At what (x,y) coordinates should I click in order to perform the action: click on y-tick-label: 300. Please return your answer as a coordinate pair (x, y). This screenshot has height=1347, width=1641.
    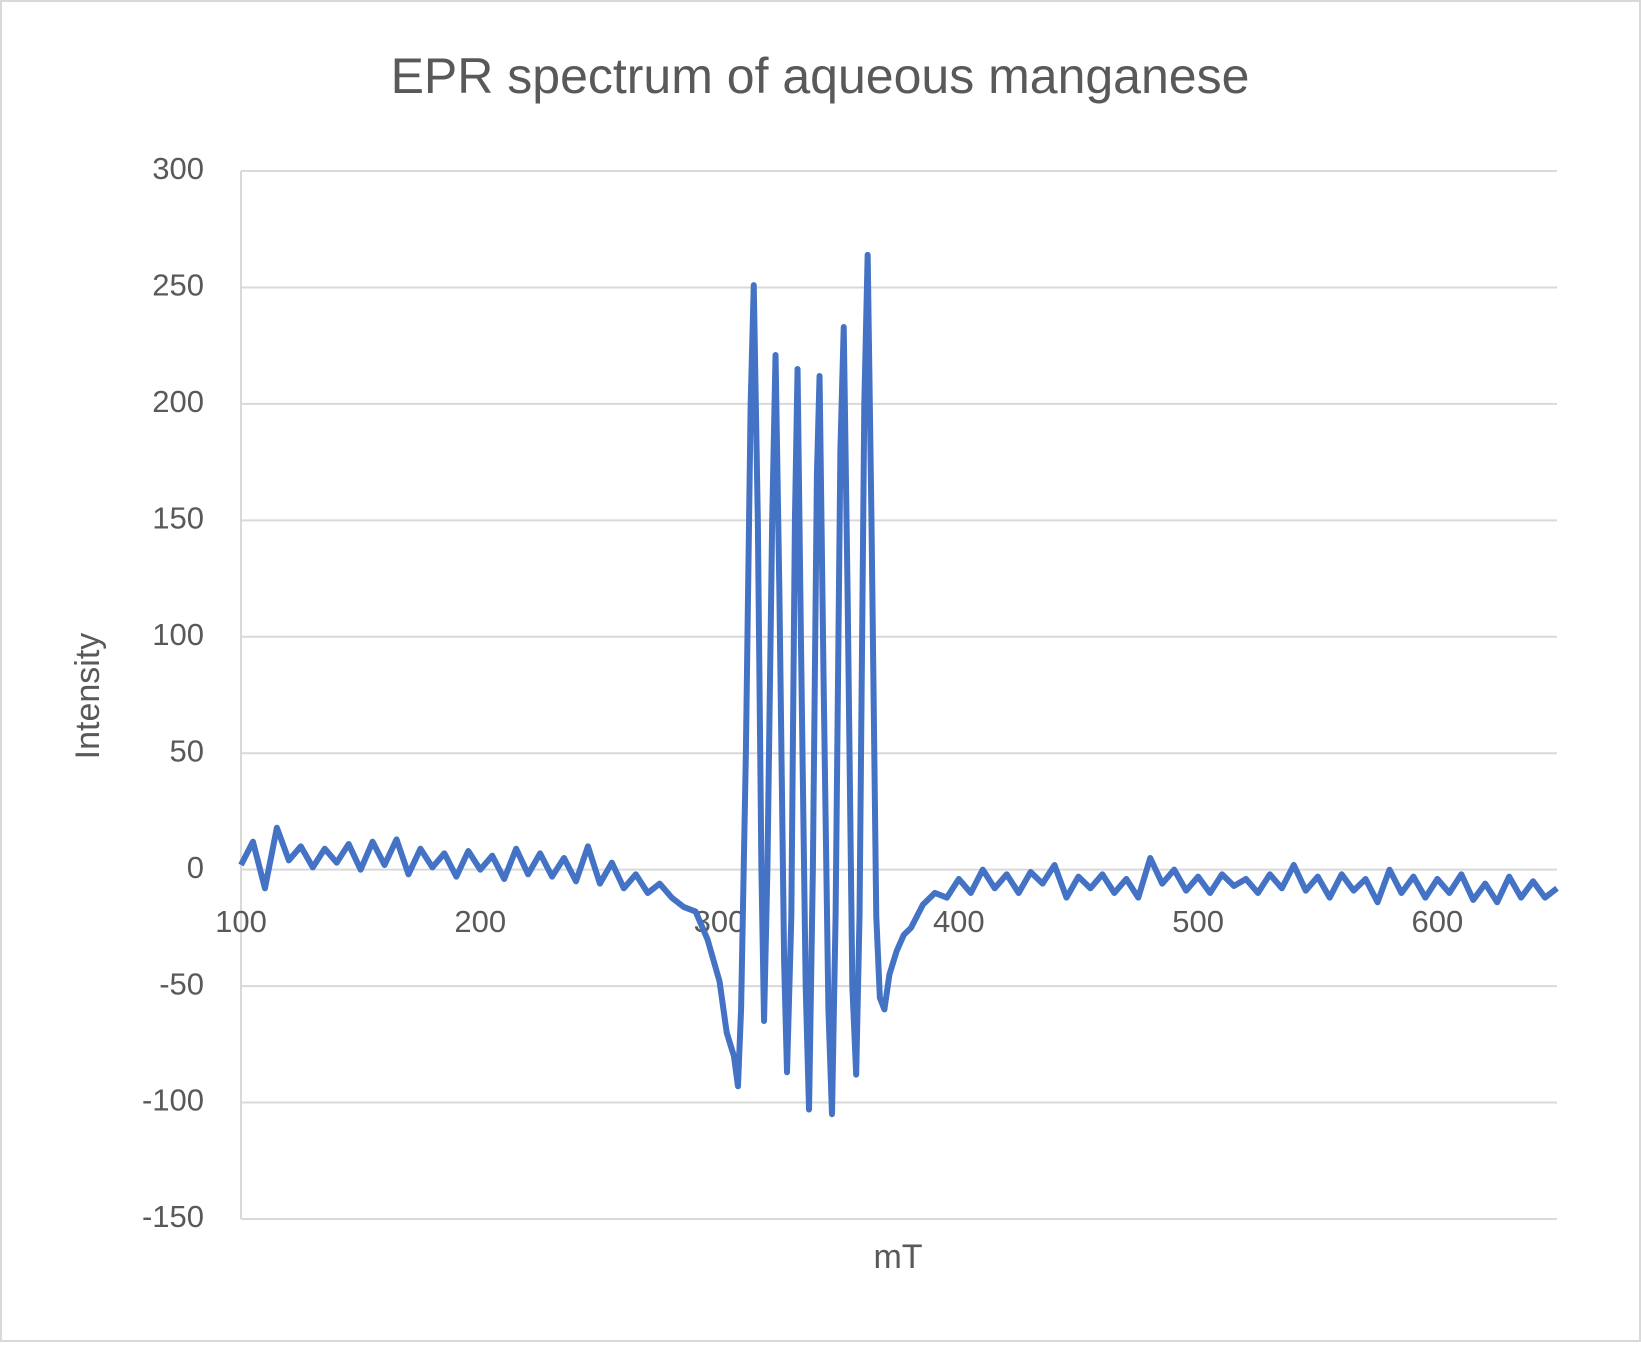
    Looking at the image, I should click on (178, 168).